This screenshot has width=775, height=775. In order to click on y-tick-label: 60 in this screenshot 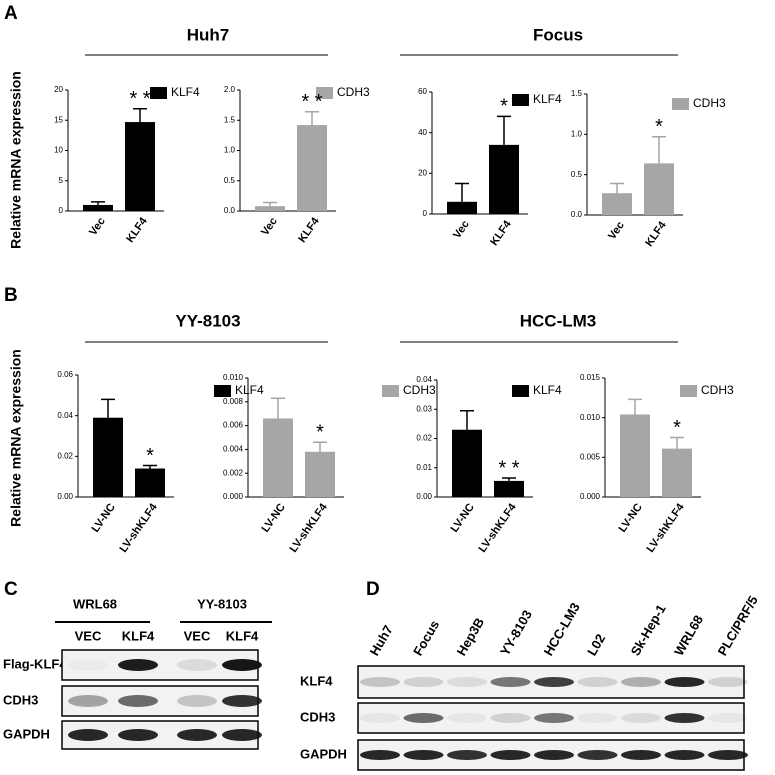, I will do `click(422, 91)`.